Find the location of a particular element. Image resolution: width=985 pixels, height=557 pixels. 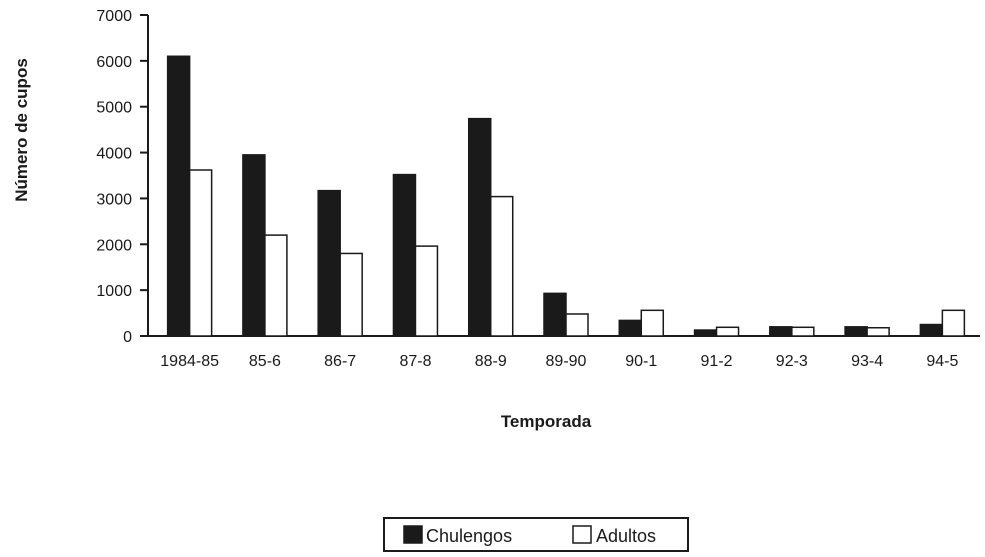

y-tick-label: 5000 is located at coordinates (114, 108).